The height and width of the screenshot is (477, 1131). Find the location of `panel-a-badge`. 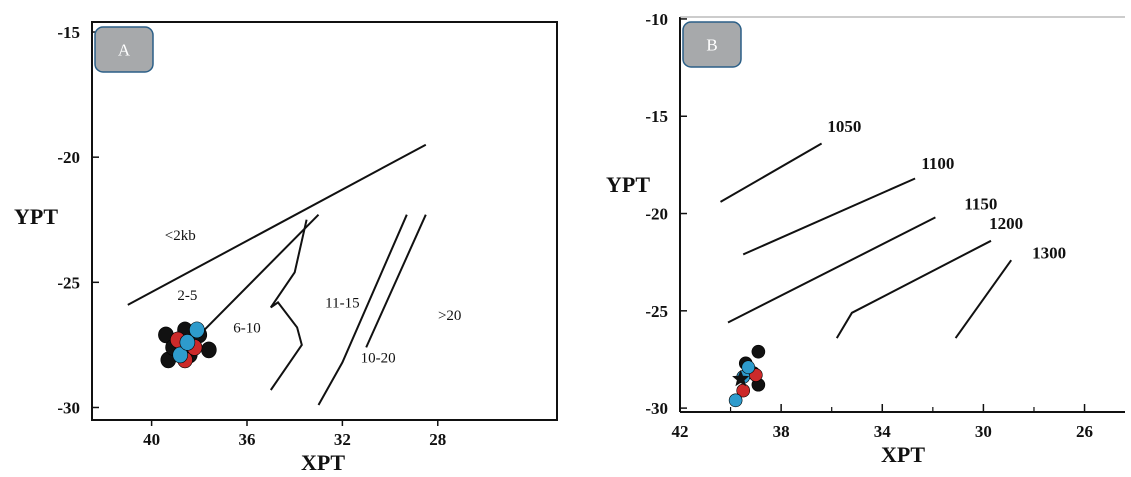

panel-a-badge is located at coordinates (124, 49).